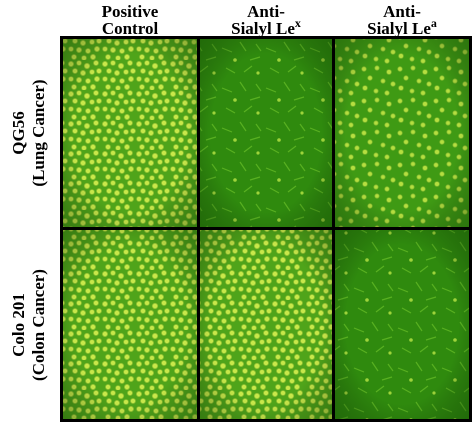 This screenshot has height=425, width=474. Describe the element at coordinates (18, 325) in the screenshot. I see `row-label: Colo 201` at that location.